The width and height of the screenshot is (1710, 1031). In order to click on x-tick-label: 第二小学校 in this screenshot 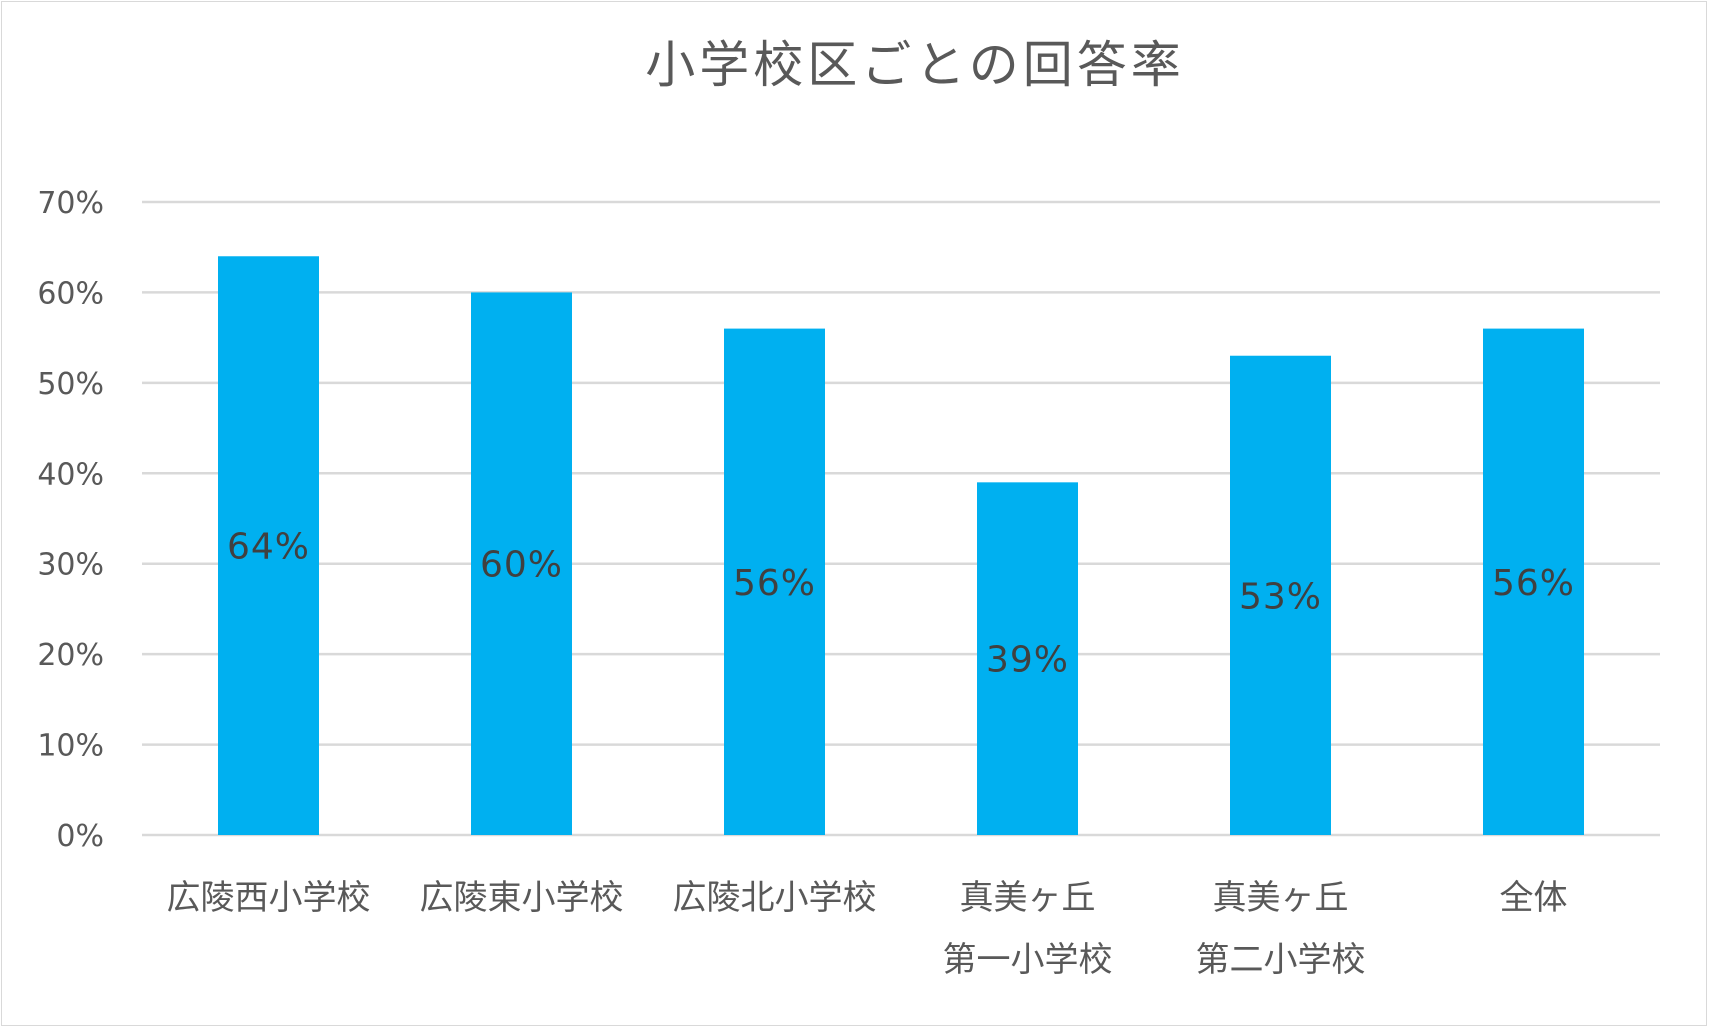, I will do `click(1281, 960)`.